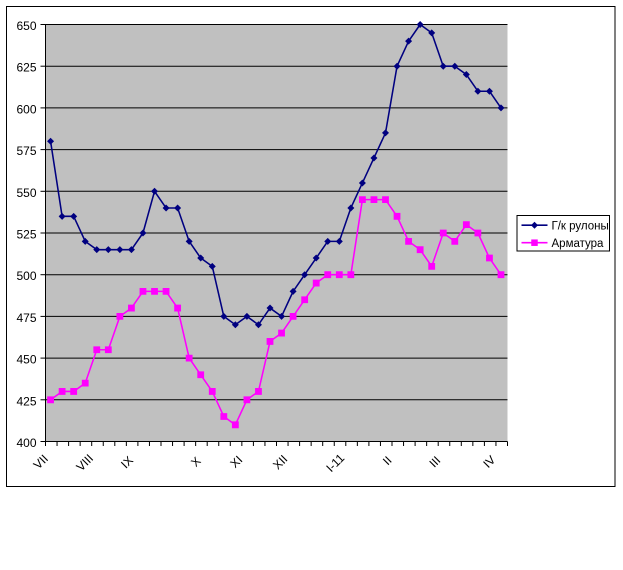 Image resolution: width=623 pixels, height=570 pixels. I want to click on svg-text: 550, so click(26, 193).